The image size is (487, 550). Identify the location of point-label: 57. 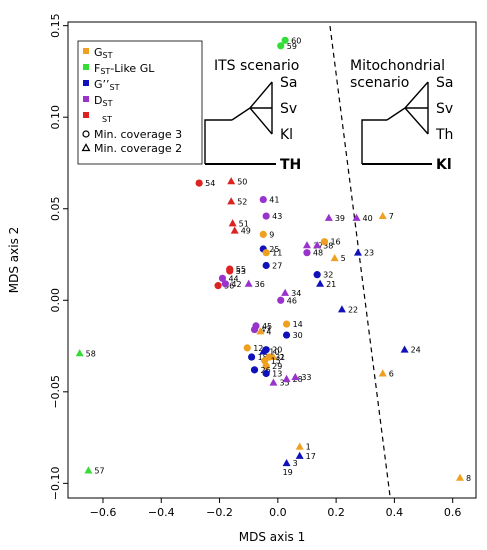
(99, 471).